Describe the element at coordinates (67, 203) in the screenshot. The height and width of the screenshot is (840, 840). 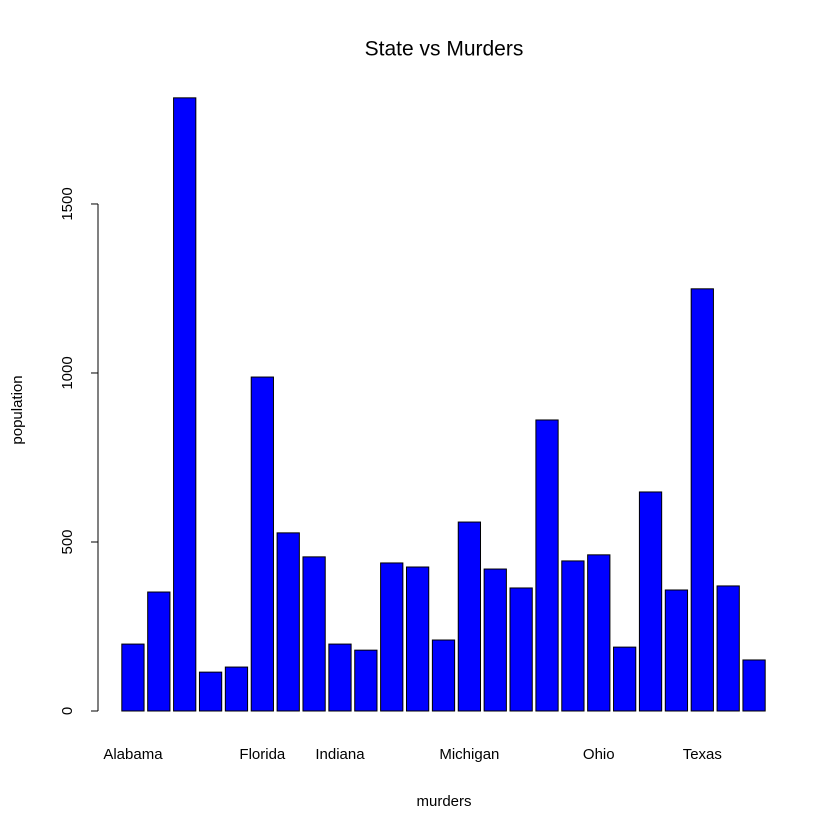
I see `y-tick-label: 1500` at that location.